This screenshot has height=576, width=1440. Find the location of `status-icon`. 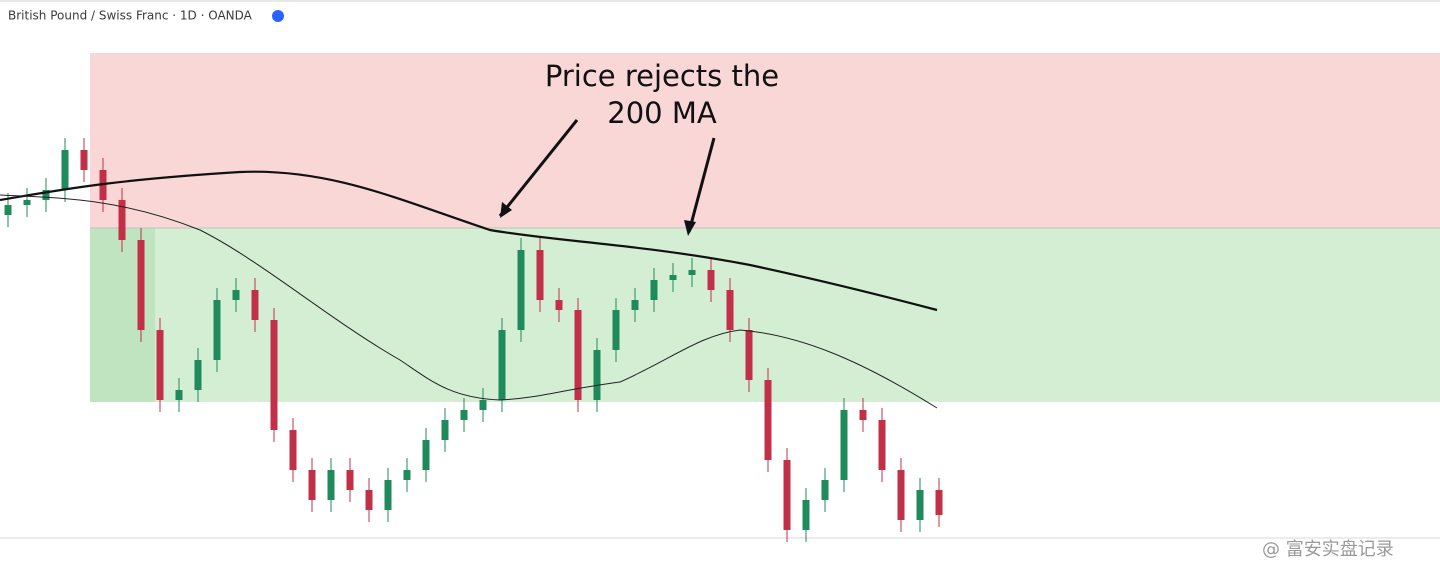

status-icon is located at coordinates (278, 16).